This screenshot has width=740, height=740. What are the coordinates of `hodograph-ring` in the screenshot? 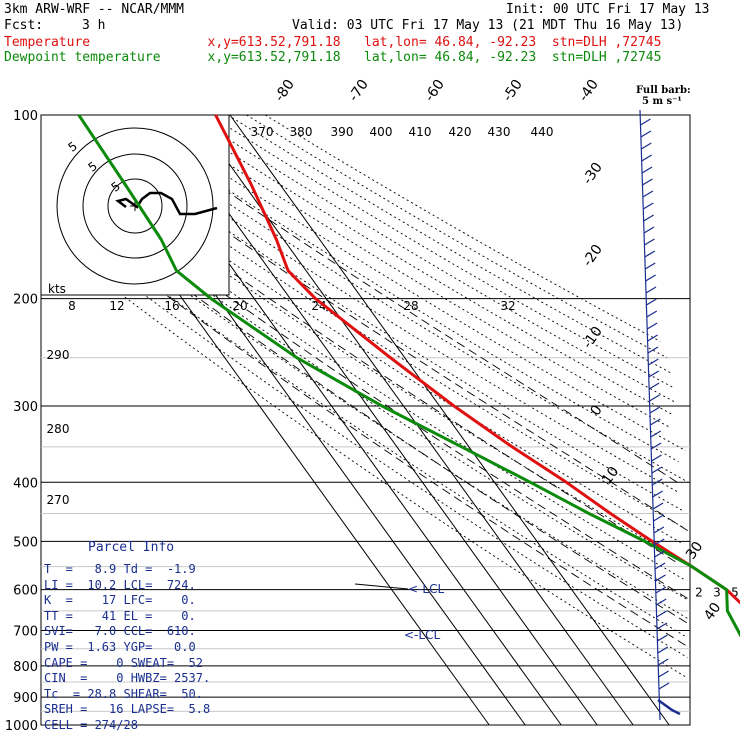 It's located at (135, 206).